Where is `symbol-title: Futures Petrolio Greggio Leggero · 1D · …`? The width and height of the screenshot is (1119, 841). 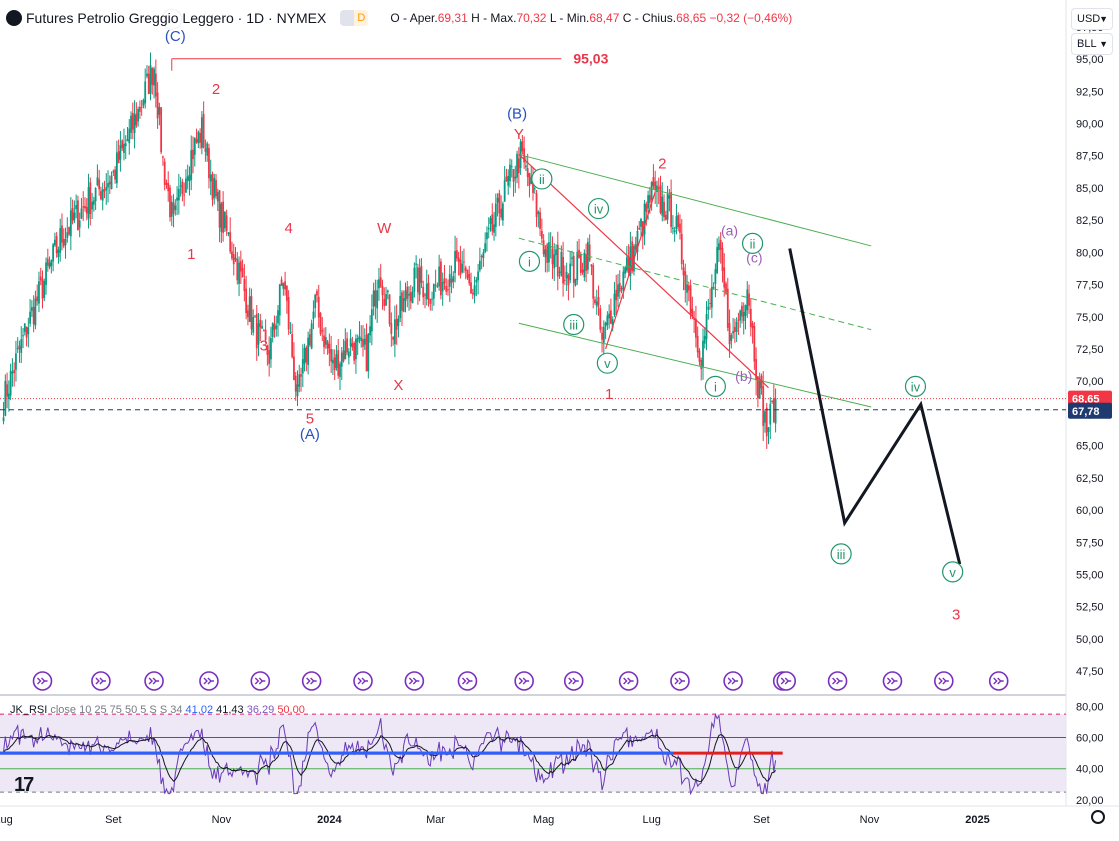
symbol-title: Futures Petrolio Greggio Leggero · 1D · … is located at coordinates (176, 18).